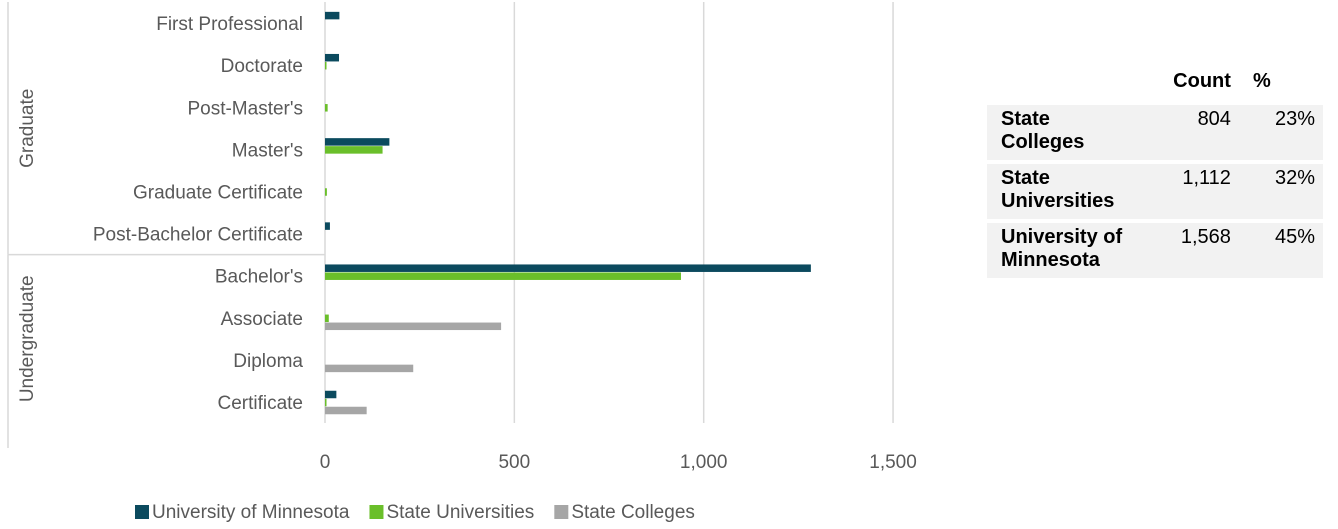 The image size is (1338, 529). Describe the element at coordinates (268, 361) in the screenshot. I see `category-label: Diploma` at that location.